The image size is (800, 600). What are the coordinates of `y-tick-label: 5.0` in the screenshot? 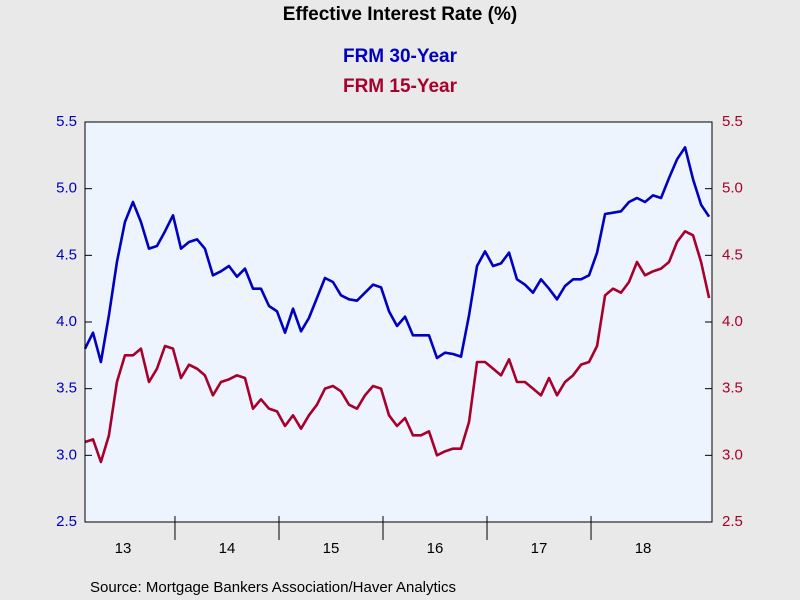 It's located at (66, 188).